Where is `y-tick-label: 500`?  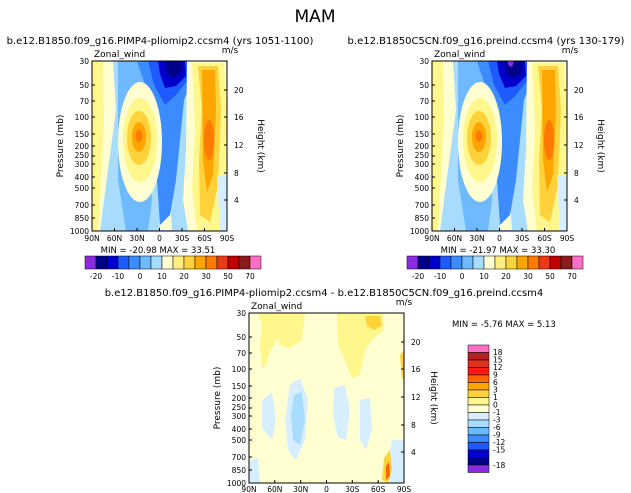
y-tick-label: 500 is located at coordinates (422, 188).